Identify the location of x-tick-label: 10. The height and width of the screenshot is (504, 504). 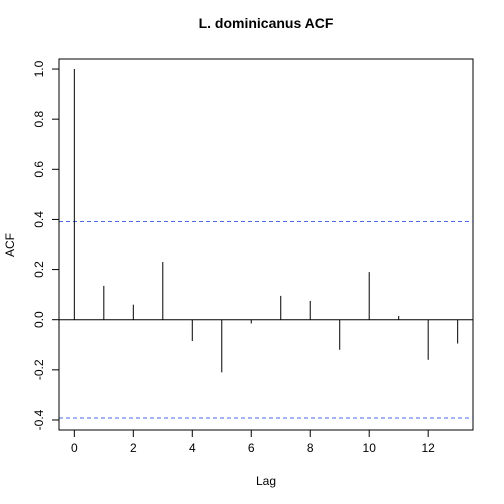
(370, 448).